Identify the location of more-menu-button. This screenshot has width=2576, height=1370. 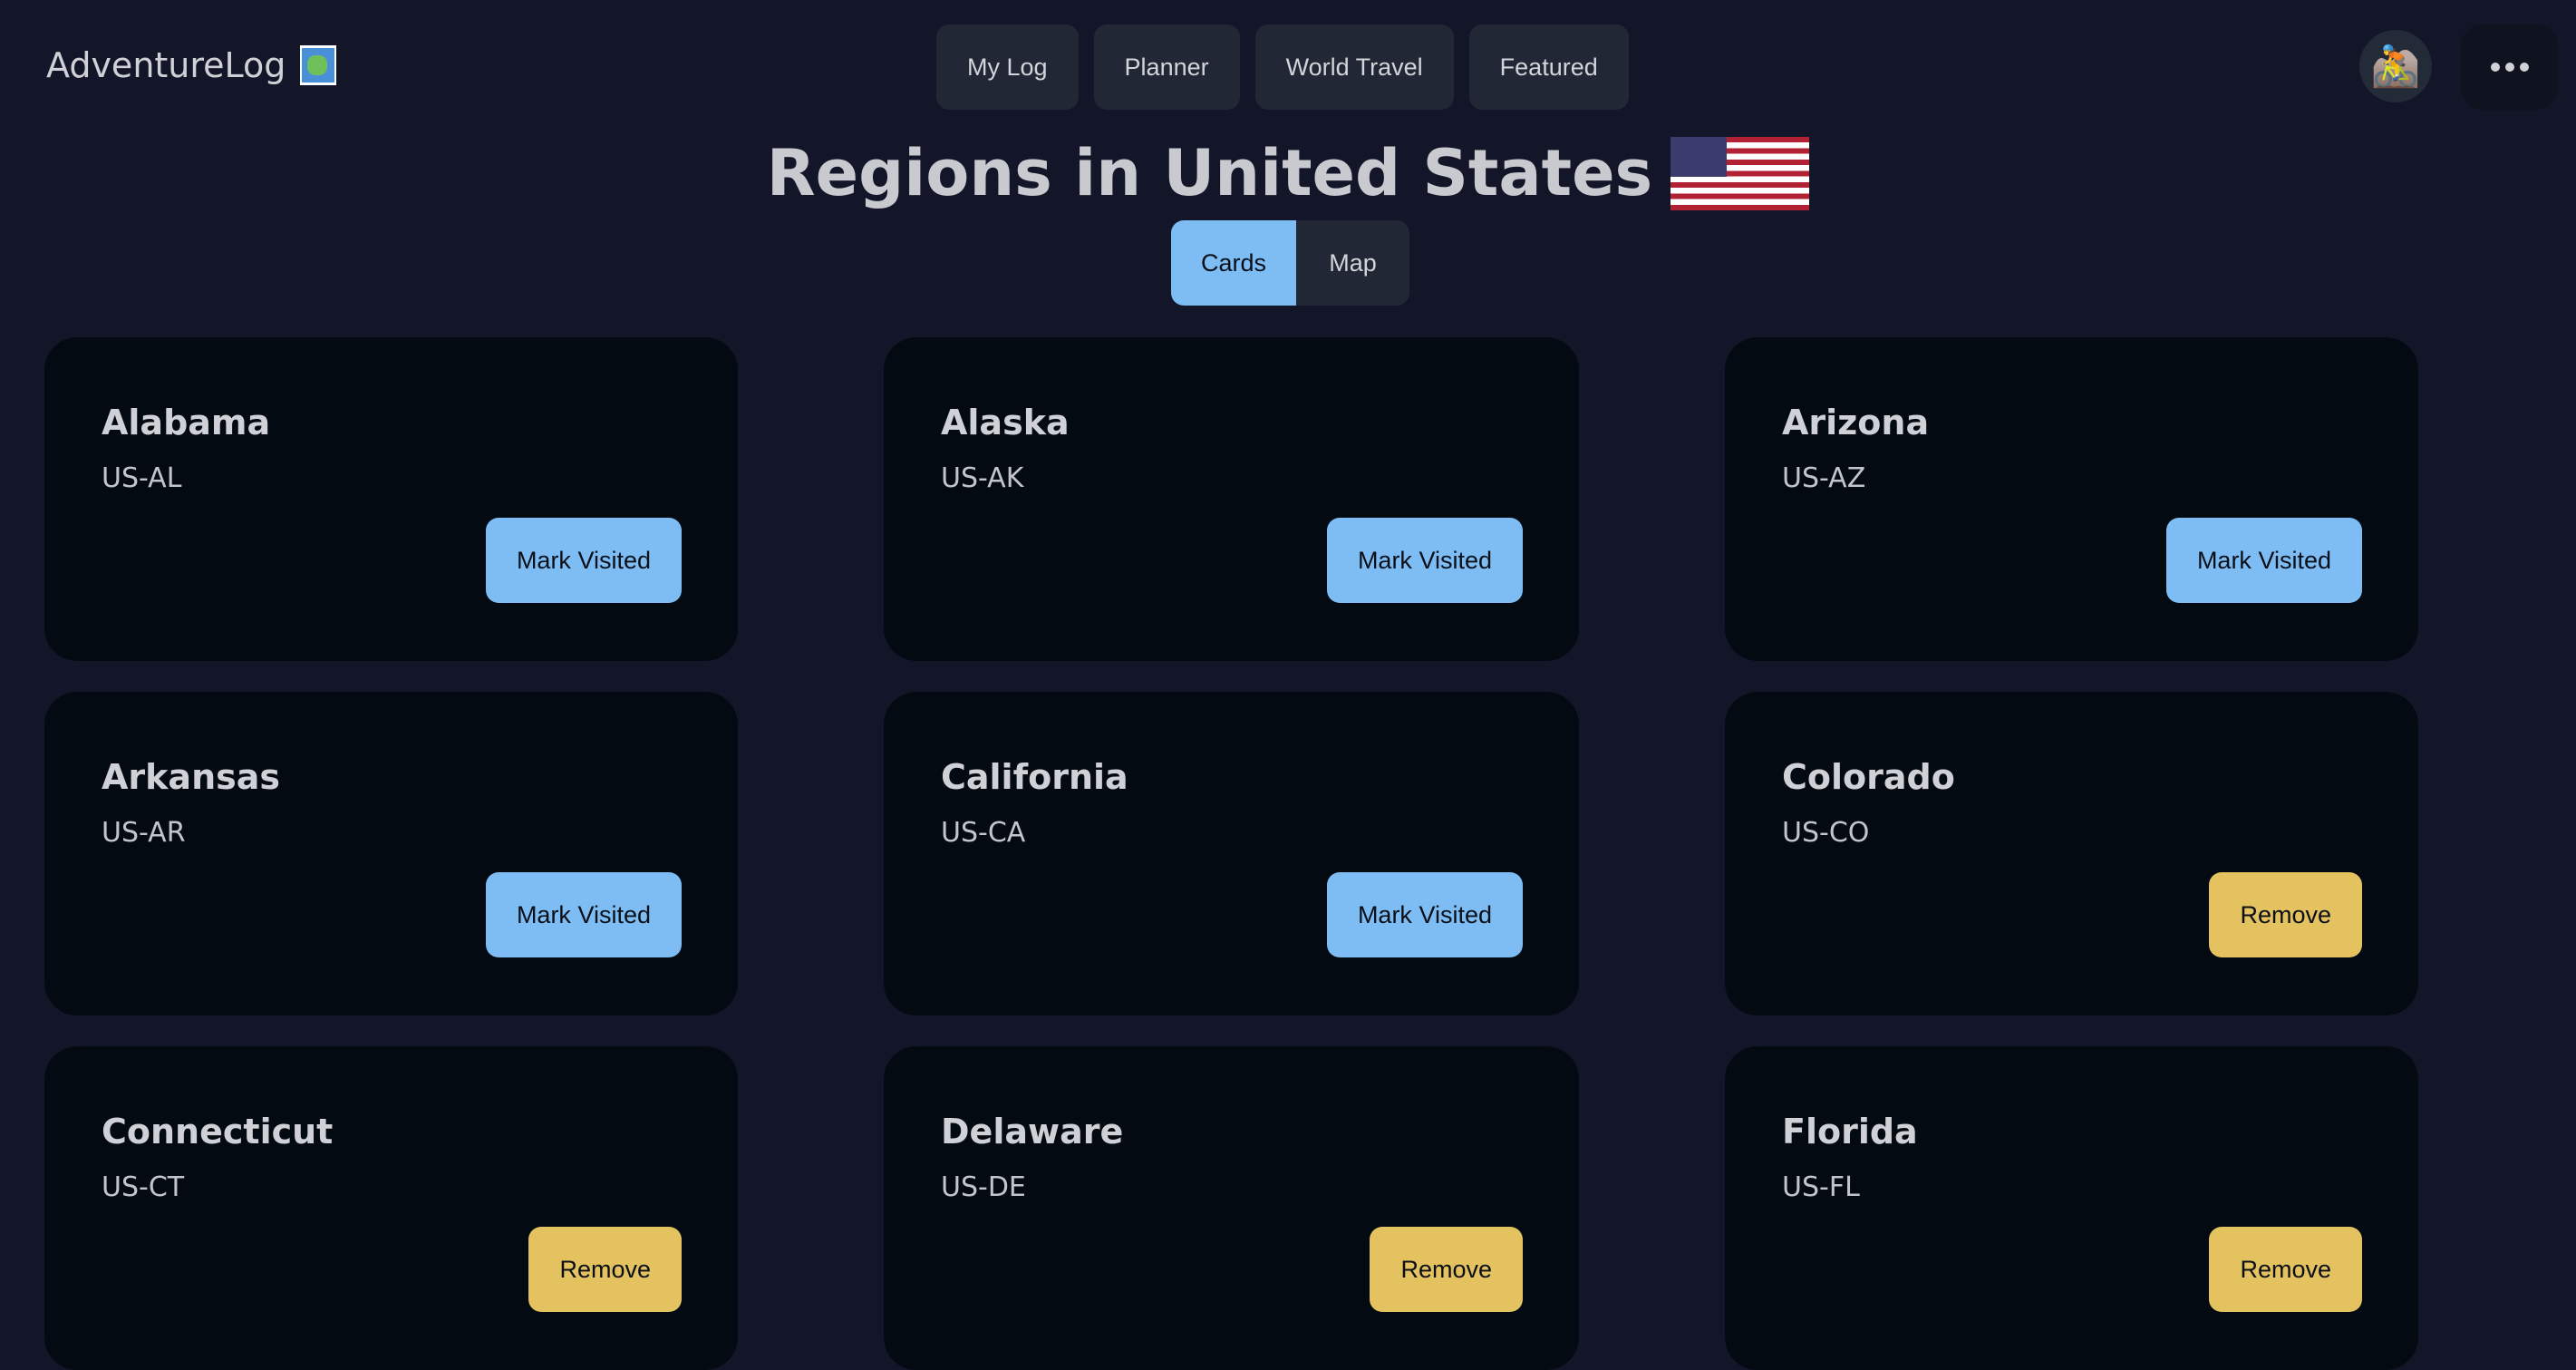
(2509, 67).